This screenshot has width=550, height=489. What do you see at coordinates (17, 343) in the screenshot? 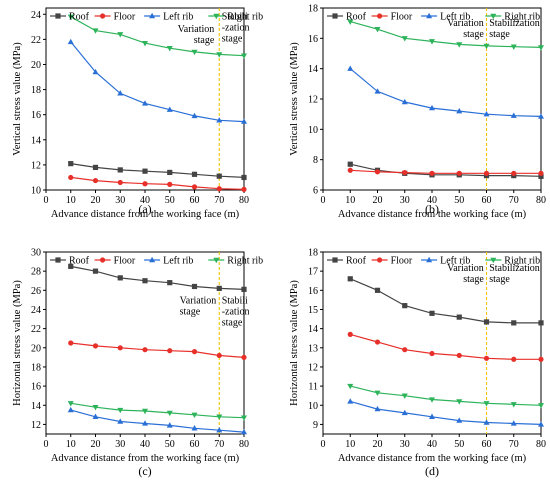
I see `y-axis-title: Horizontal stress value (MPa)` at bounding box center [17, 343].